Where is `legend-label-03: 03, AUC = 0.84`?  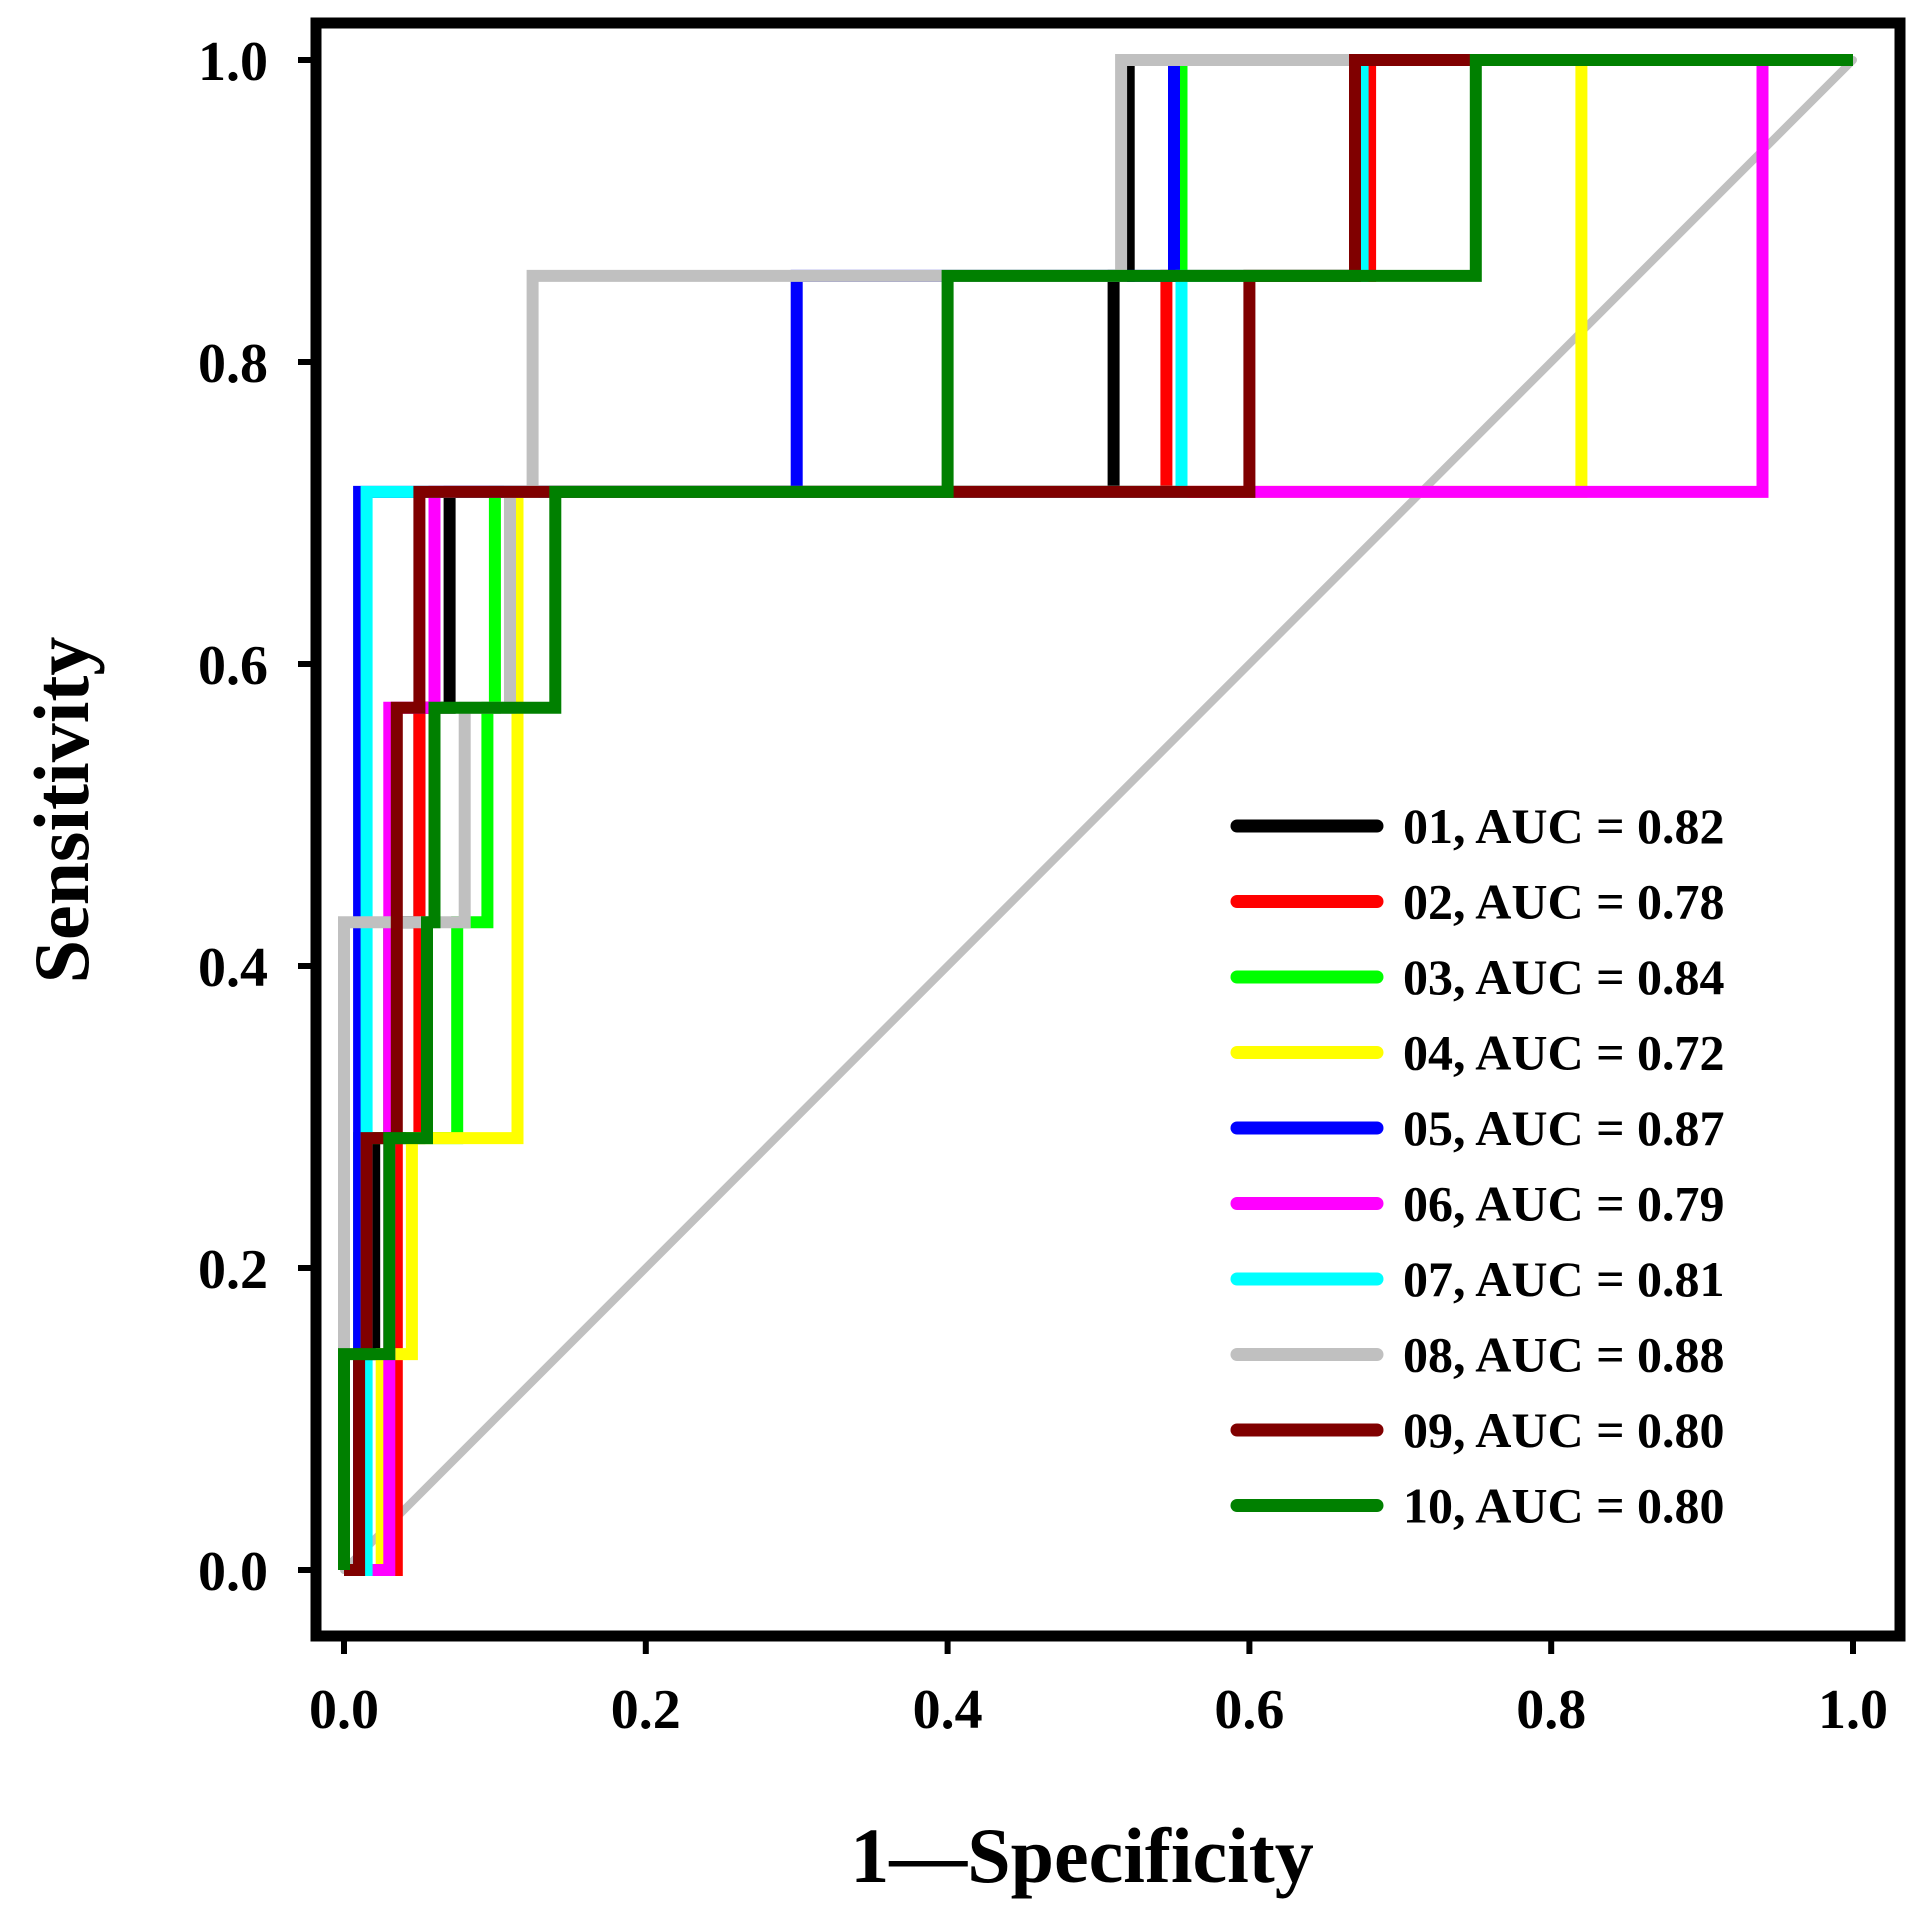 legend-label-03: 03, AUC = 0.84 is located at coordinates (1564, 977).